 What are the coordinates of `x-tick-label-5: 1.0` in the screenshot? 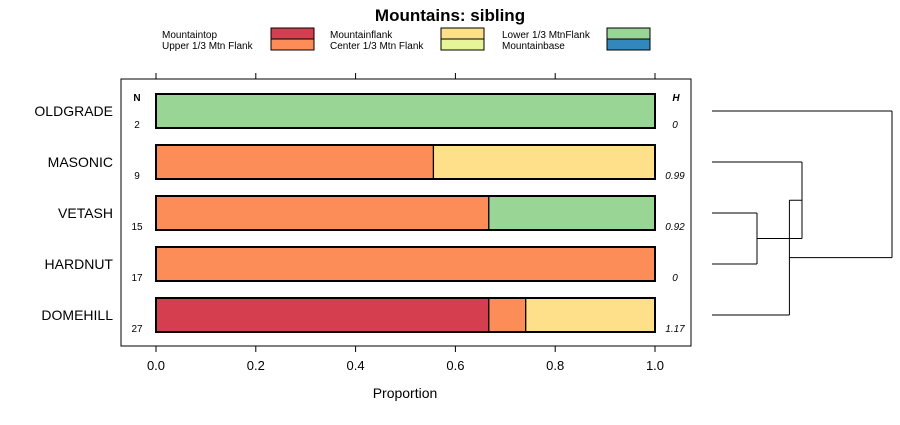 It's located at (655, 365).